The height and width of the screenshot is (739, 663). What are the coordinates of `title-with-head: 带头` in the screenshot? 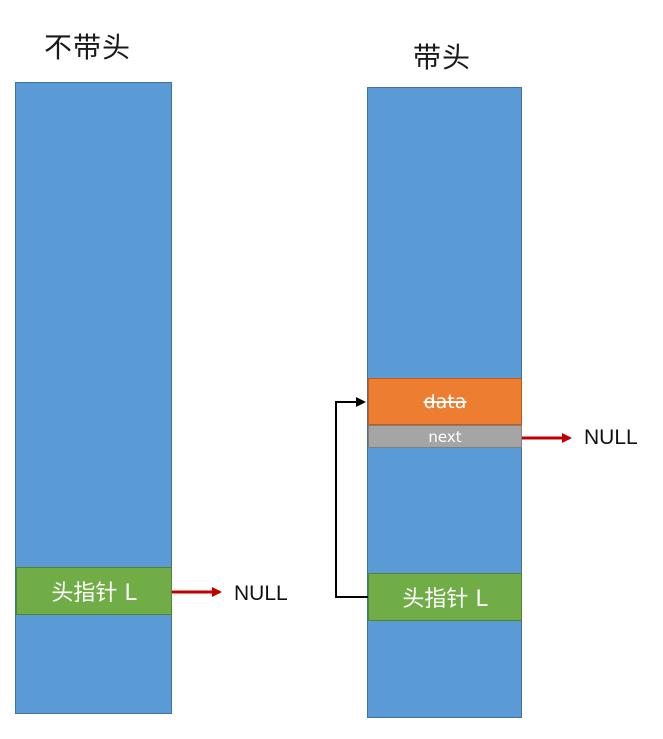 It's located at (442, 57).